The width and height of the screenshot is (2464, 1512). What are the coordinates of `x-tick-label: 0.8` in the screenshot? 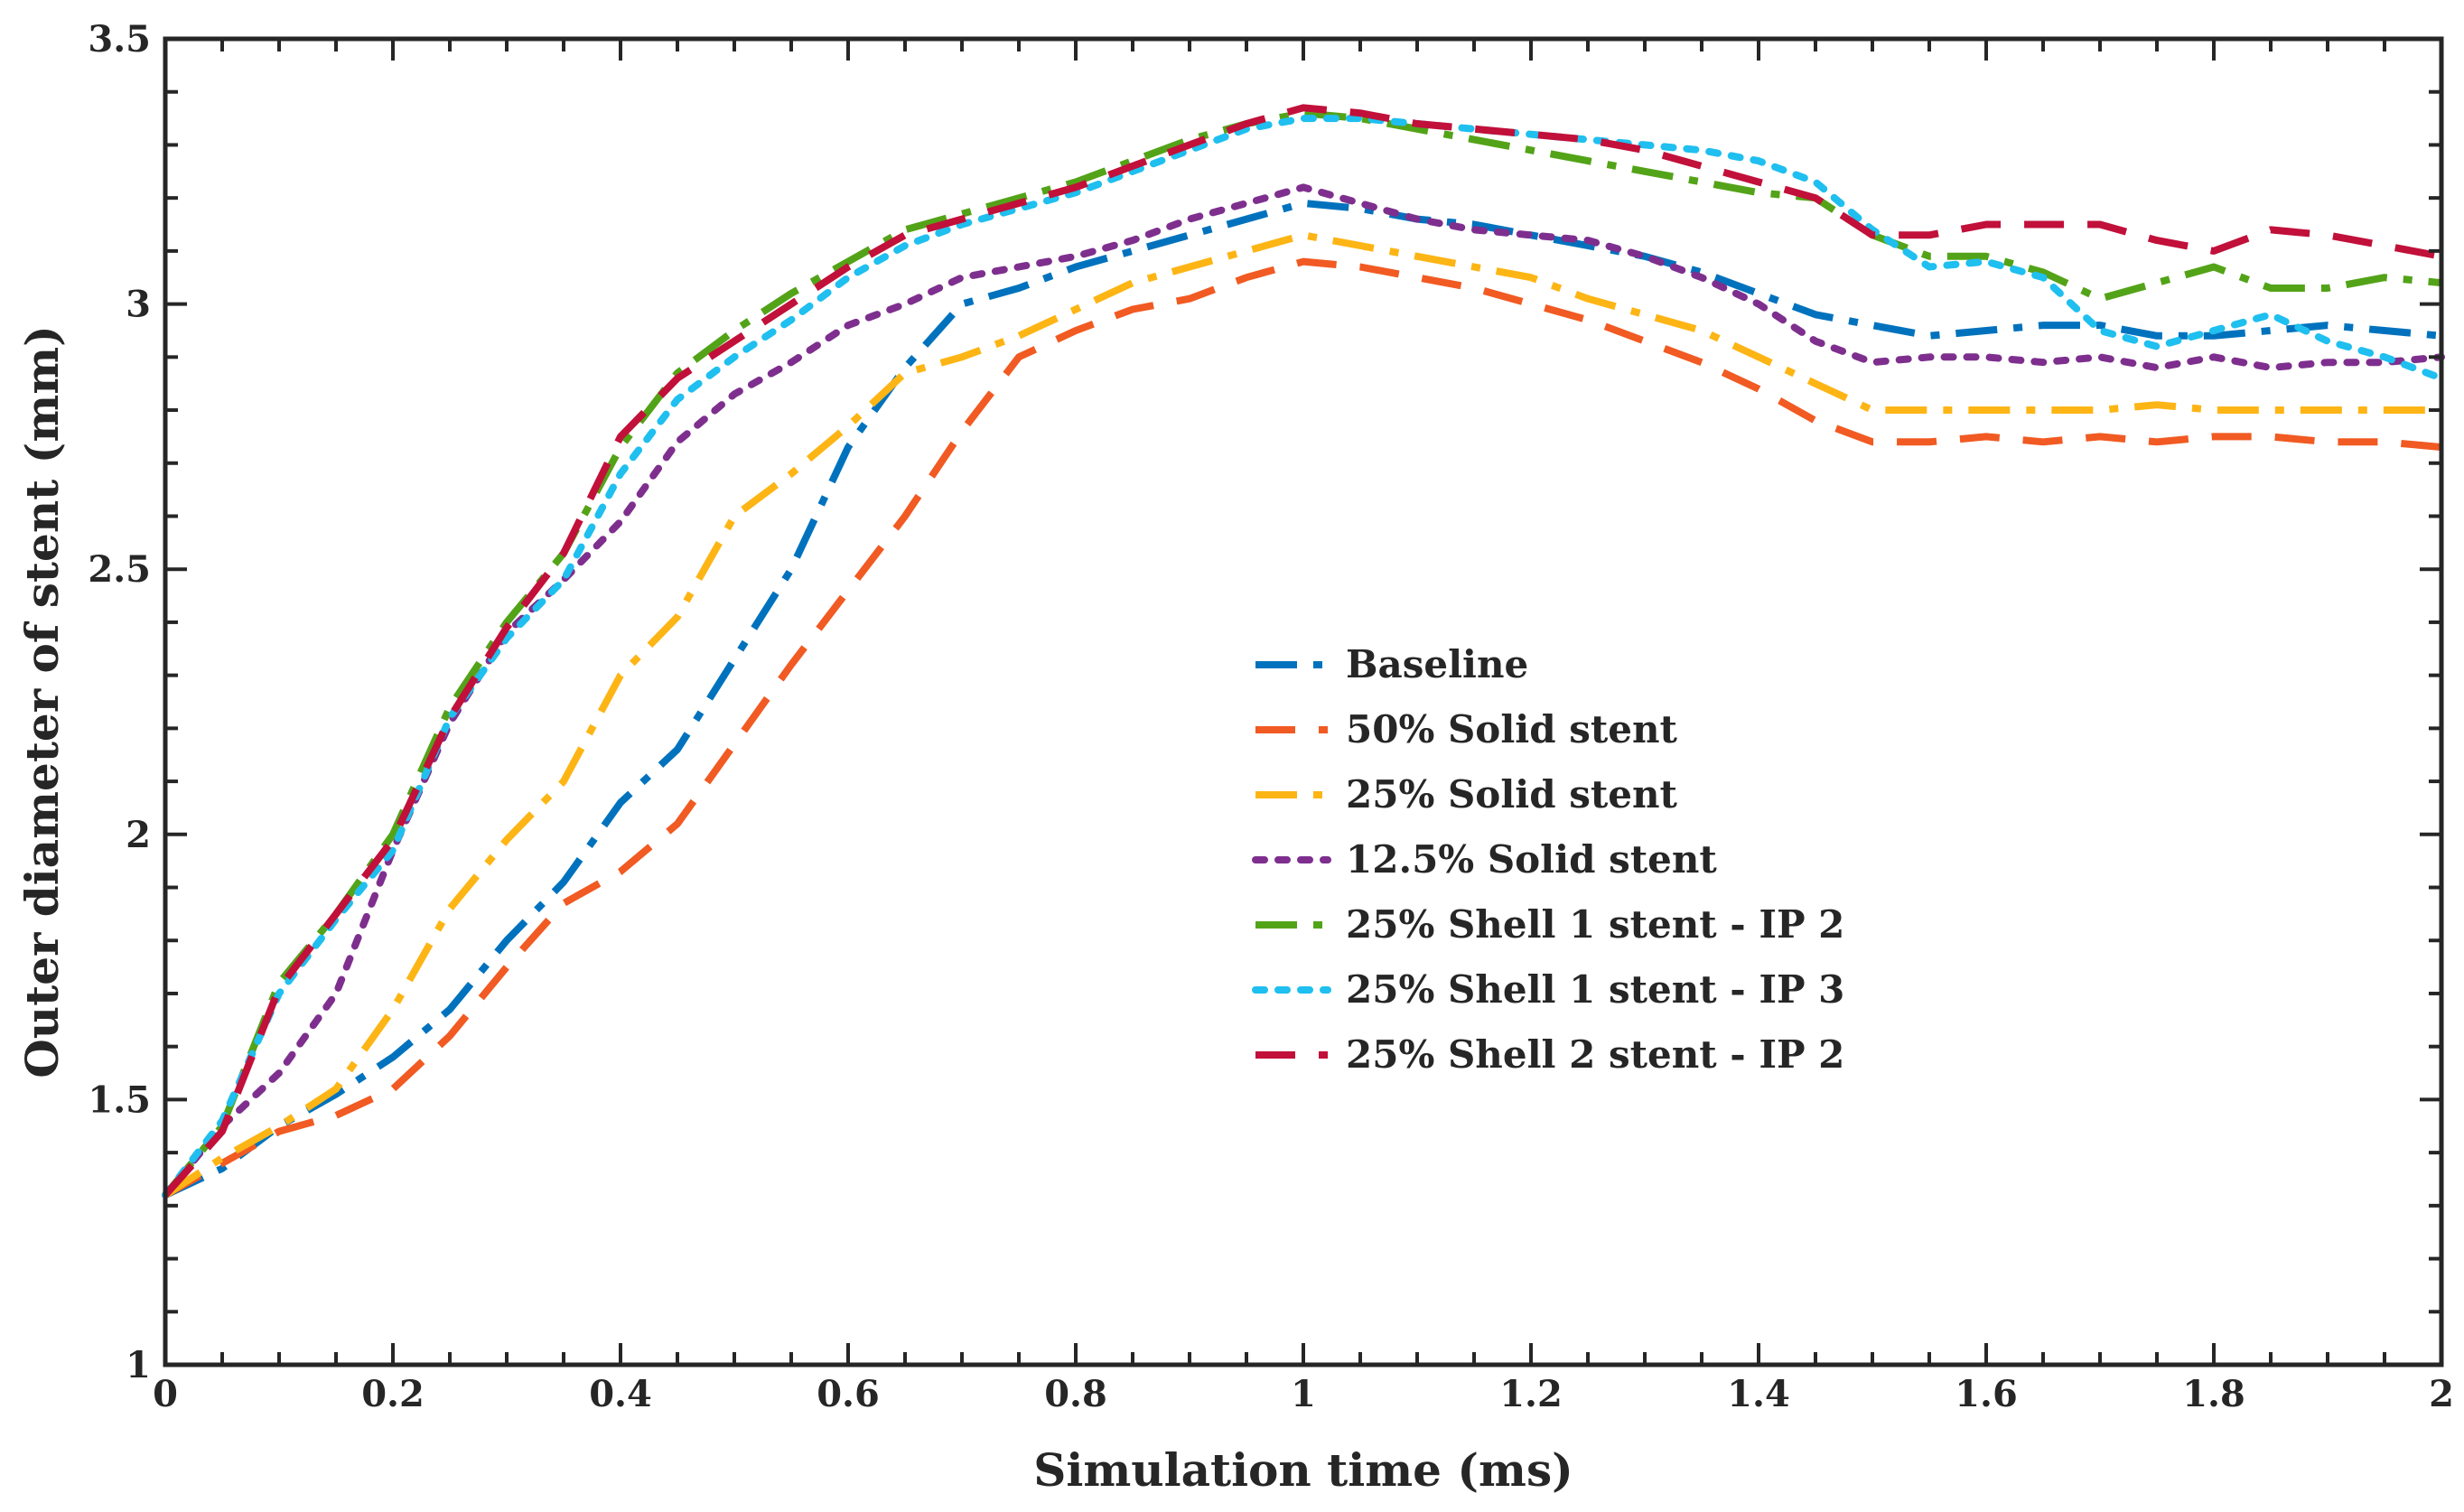 It's located at (1075, 1394).